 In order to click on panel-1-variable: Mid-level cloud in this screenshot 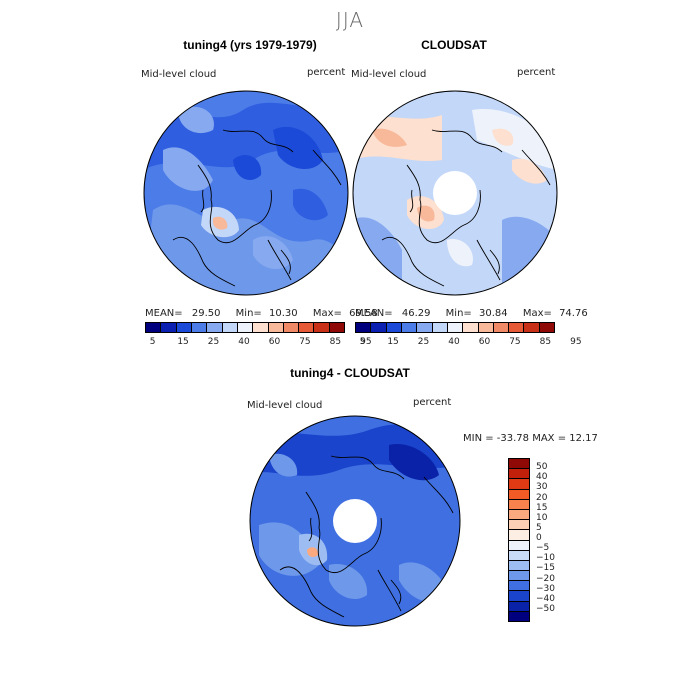, I will do `click(179, 74)`.